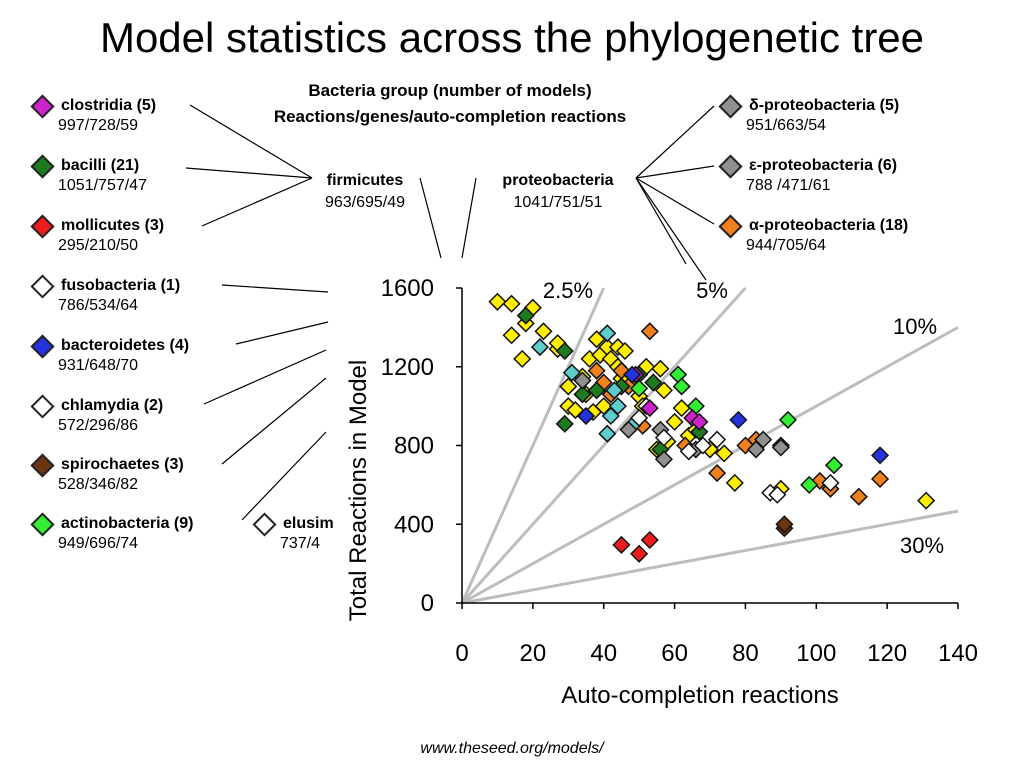 The height and width of the screenshot is (768, 1024). What do you see at coordinates (300, 543) in the screenshot?
I see `group-stats: 737/4` at bounding box center [300, 543].